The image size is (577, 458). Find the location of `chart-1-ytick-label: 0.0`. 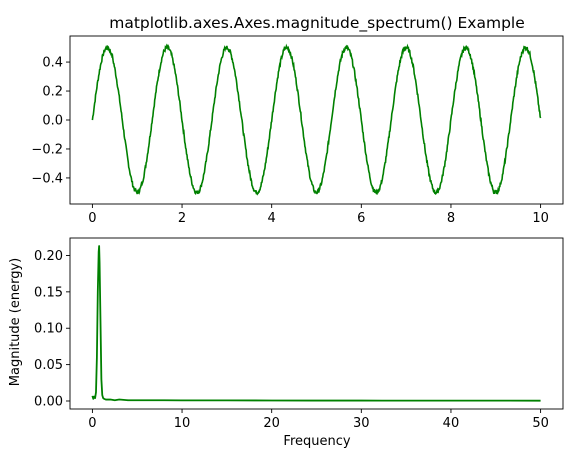

chart-1-ytick-label: 0.0 is located at coordinates (52, 121).